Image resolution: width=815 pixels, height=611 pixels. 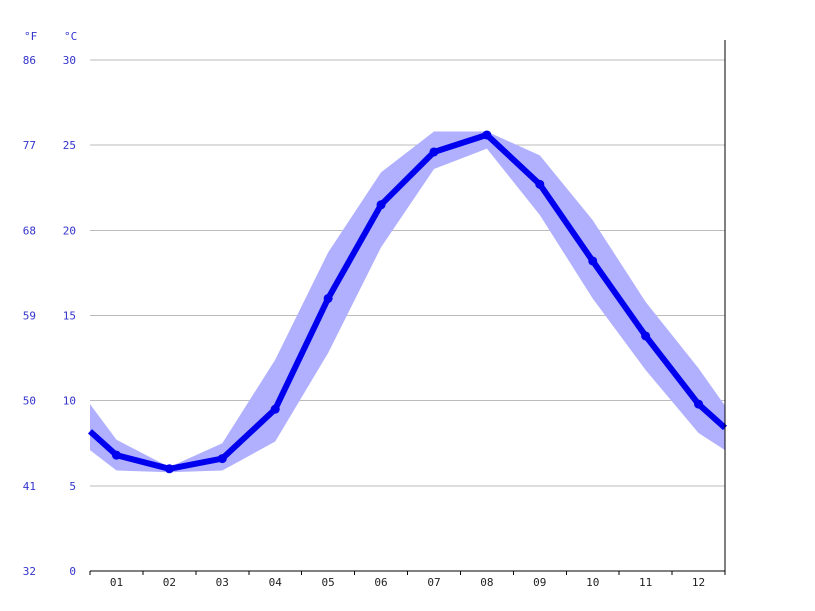 I want to click on fahrenheit-unit-label: °F, so click(x=30, y=36).